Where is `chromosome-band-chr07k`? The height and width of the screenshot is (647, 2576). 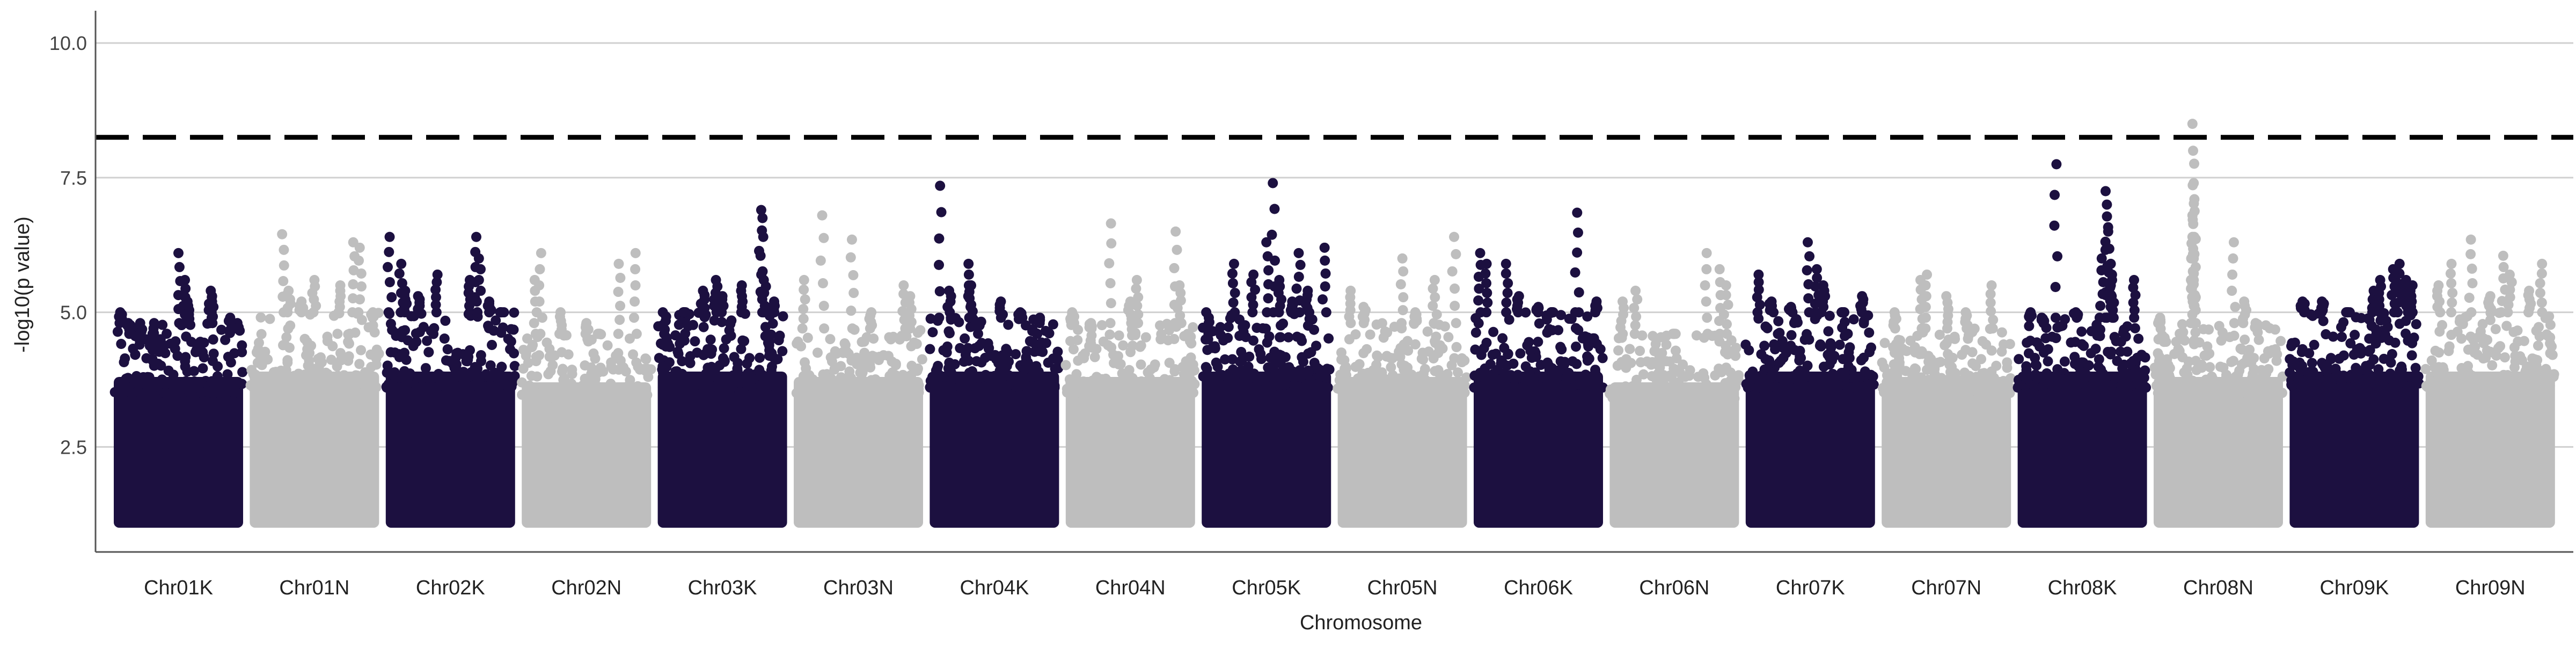 chromosome-band-chr07k is located at coordinates (1809, 382).